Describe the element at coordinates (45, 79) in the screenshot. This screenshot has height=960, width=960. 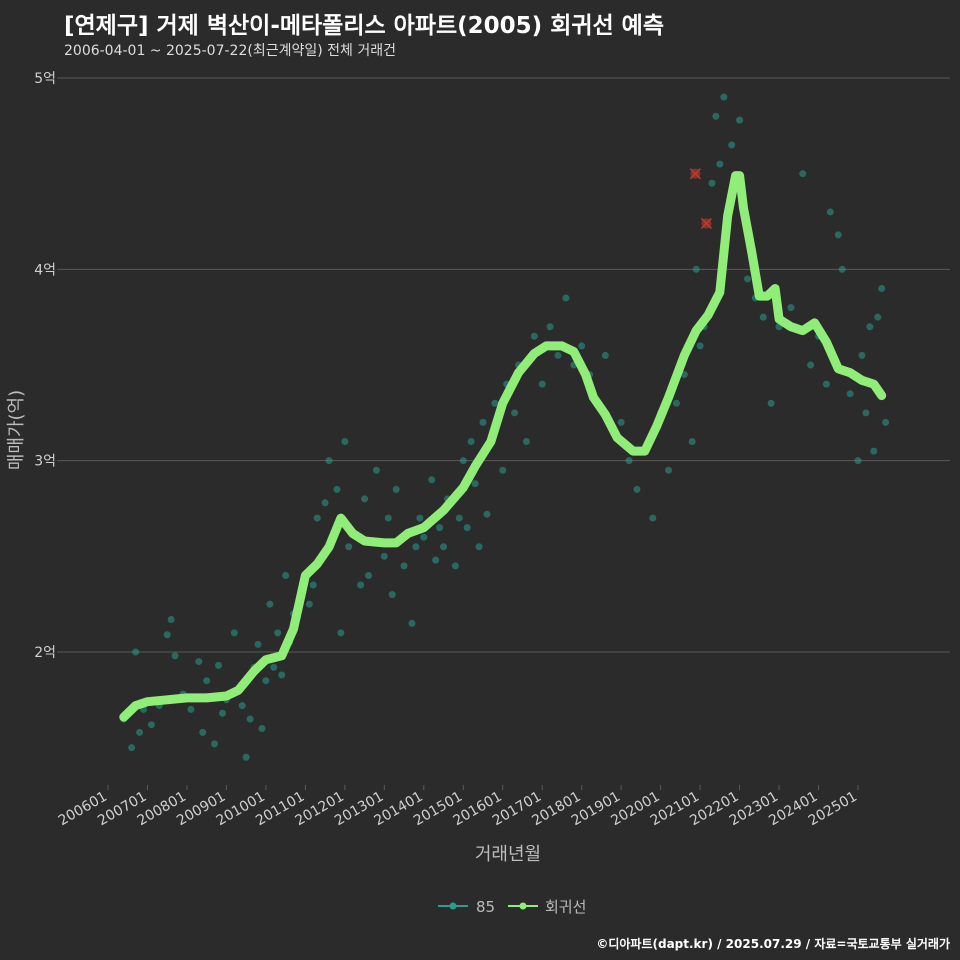
I see `y-tick-label: 5억` at that location.